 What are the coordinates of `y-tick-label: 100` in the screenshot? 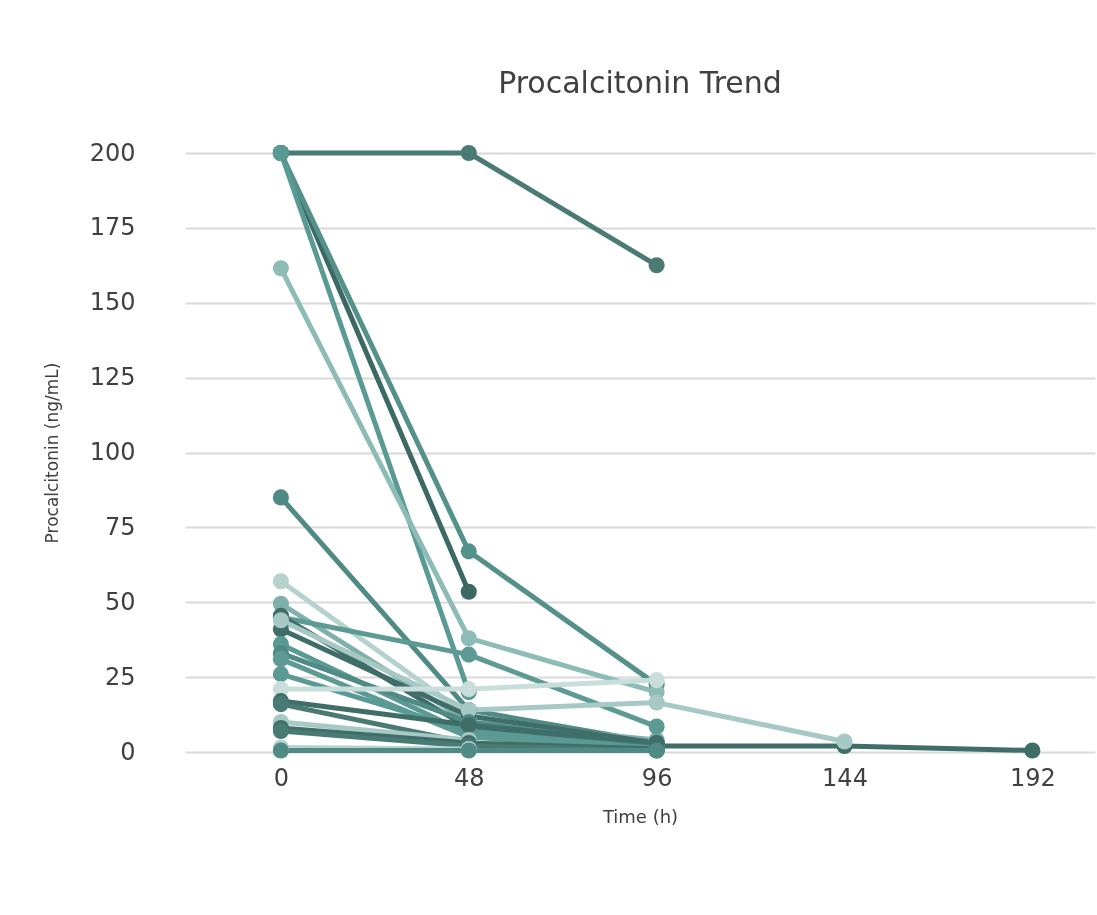 It's located at (112, 452).